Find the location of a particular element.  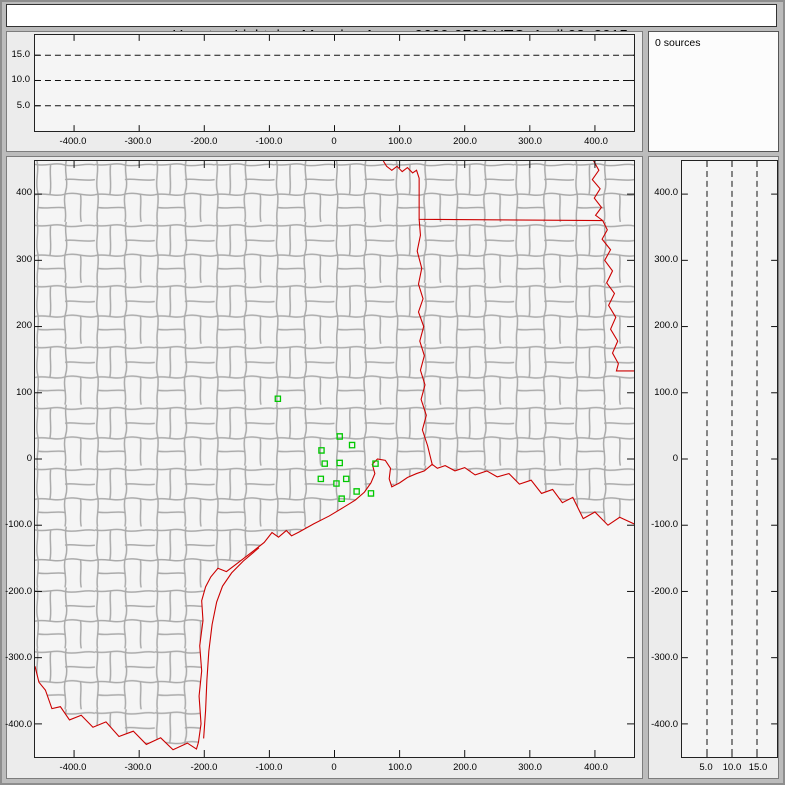

red-river-and-arkansas-border is located at coordinates (492, 191).